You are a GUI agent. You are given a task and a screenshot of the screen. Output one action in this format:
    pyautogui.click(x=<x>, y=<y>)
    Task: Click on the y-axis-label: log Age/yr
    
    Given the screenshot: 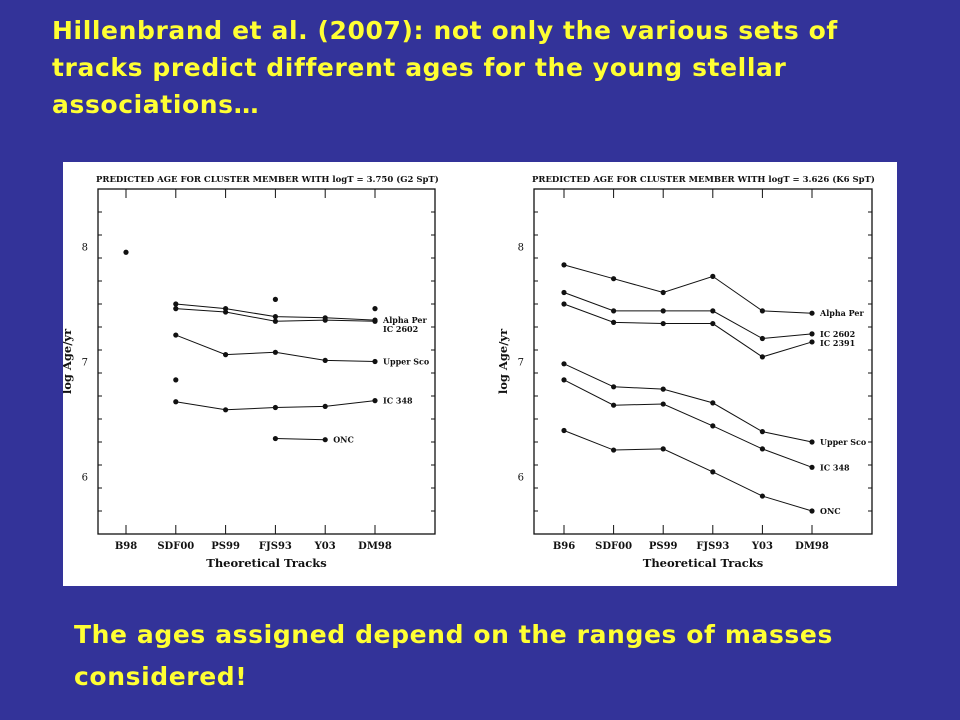 What is the action you would take?
    pyautogui.click(x=68, y=361)
    